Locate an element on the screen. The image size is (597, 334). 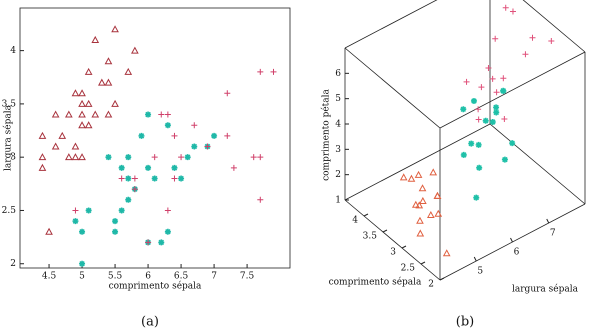
y-tick-label: 2 is located at coordinates (13, 264).